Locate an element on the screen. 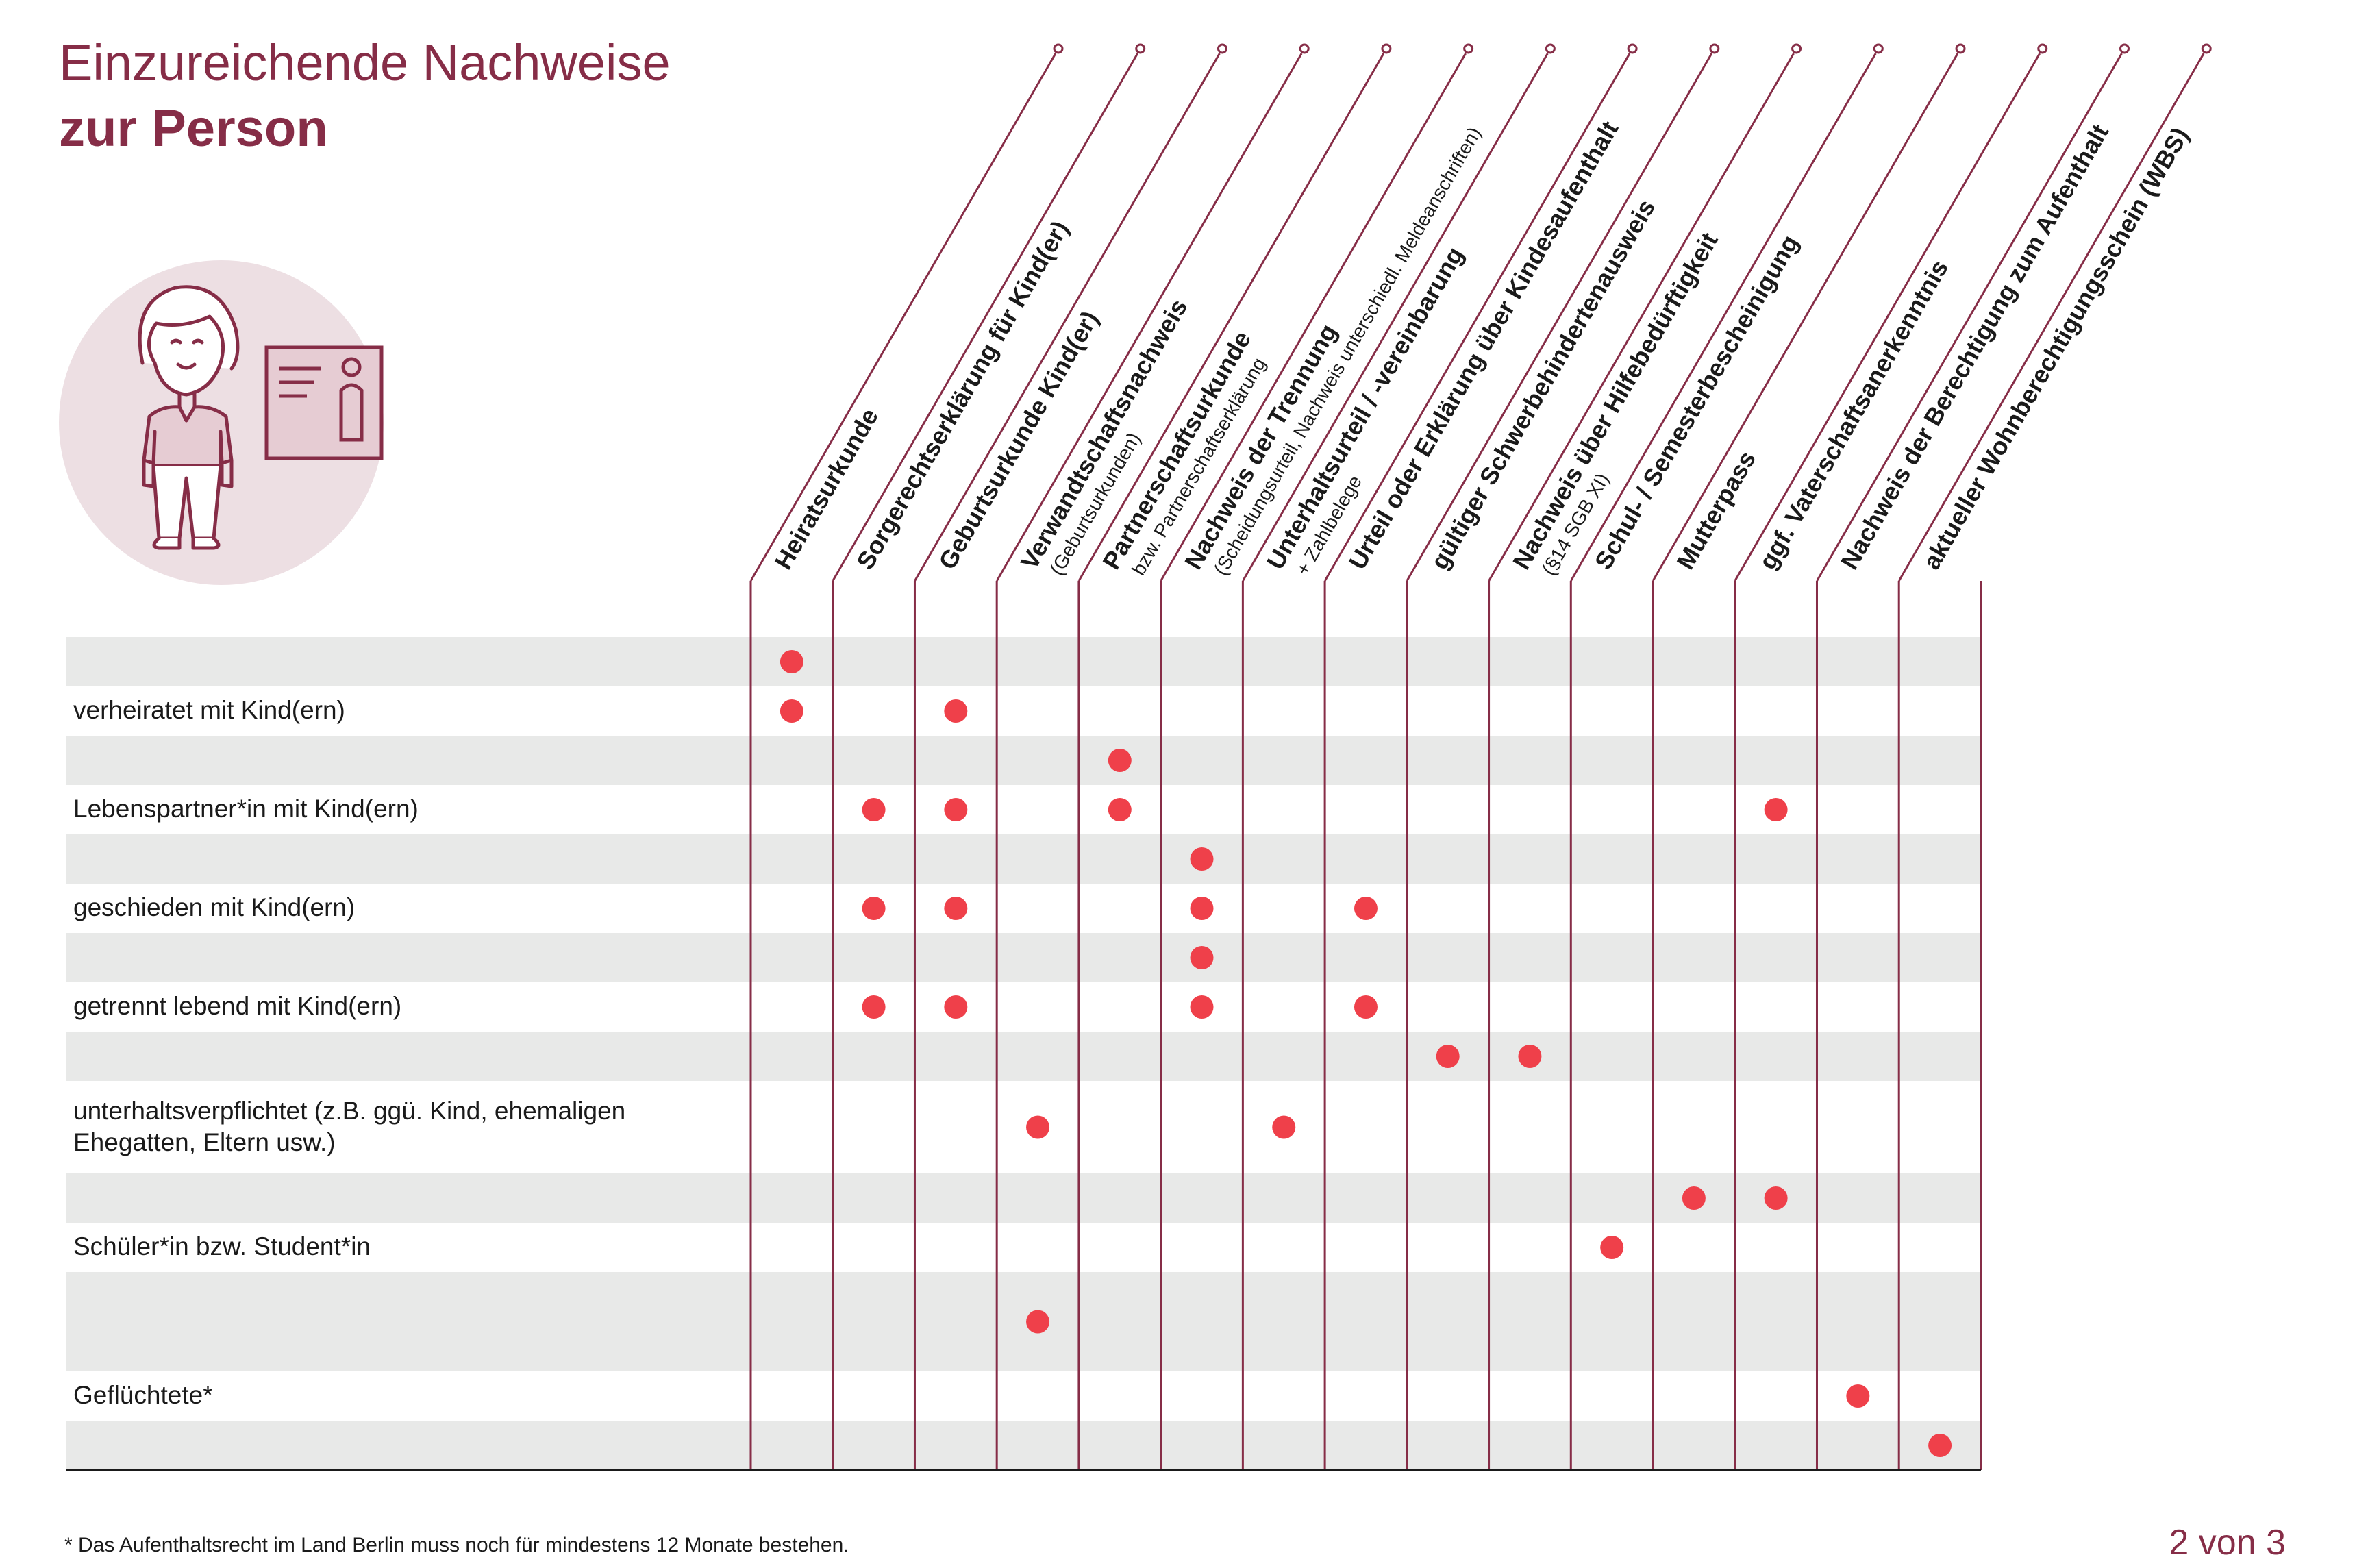 The image size is (2368, 1568). person-illustration is located at coordinates (221, 422).